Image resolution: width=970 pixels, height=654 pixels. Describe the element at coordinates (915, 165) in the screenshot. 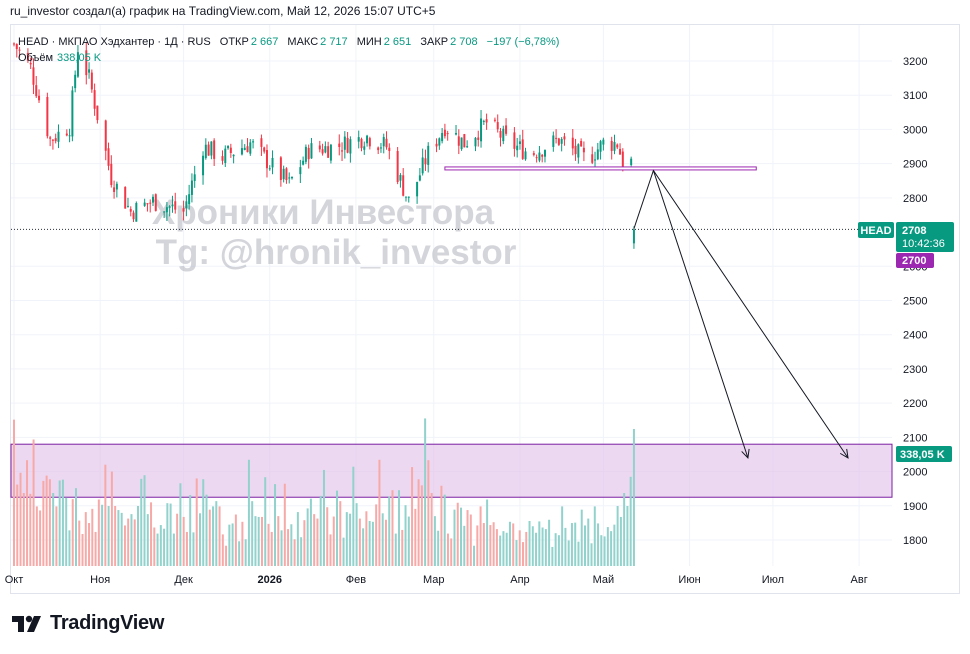

I see `y-tick-label: 2900` at that location.